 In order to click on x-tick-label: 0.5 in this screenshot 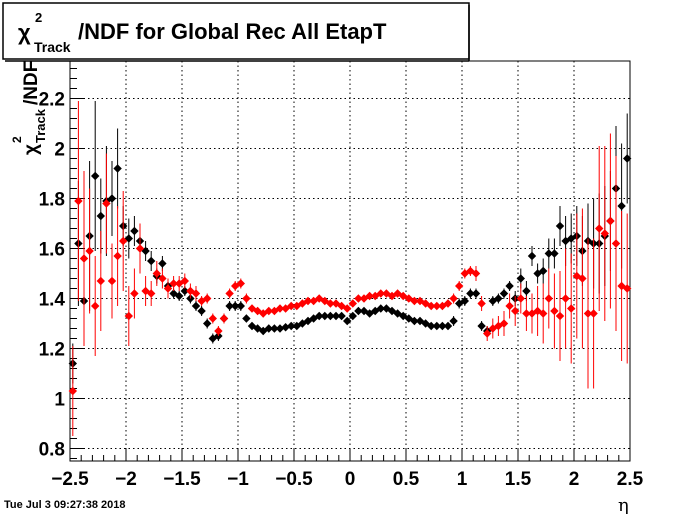, I will do `click(406, 479)`.